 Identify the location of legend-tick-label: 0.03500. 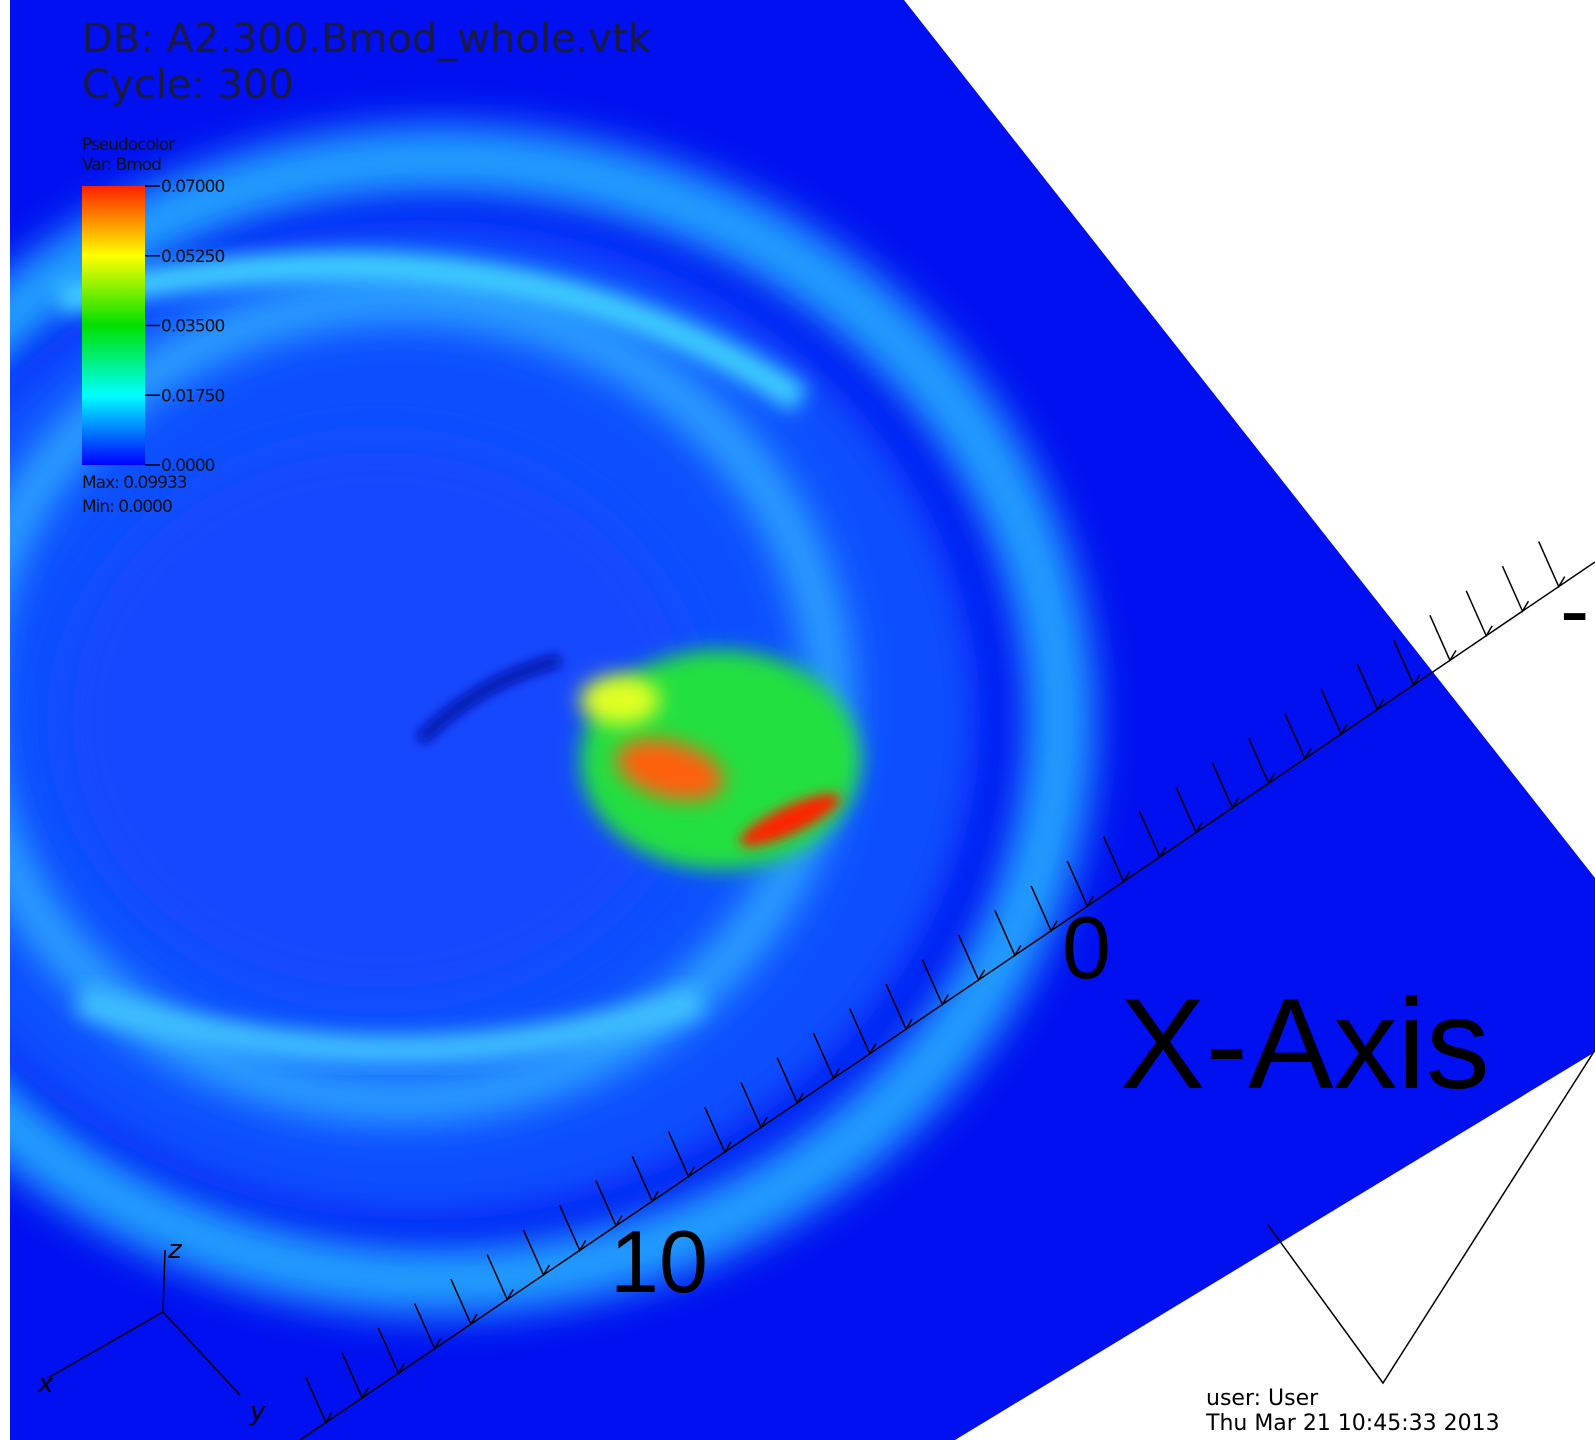
(192, 327).